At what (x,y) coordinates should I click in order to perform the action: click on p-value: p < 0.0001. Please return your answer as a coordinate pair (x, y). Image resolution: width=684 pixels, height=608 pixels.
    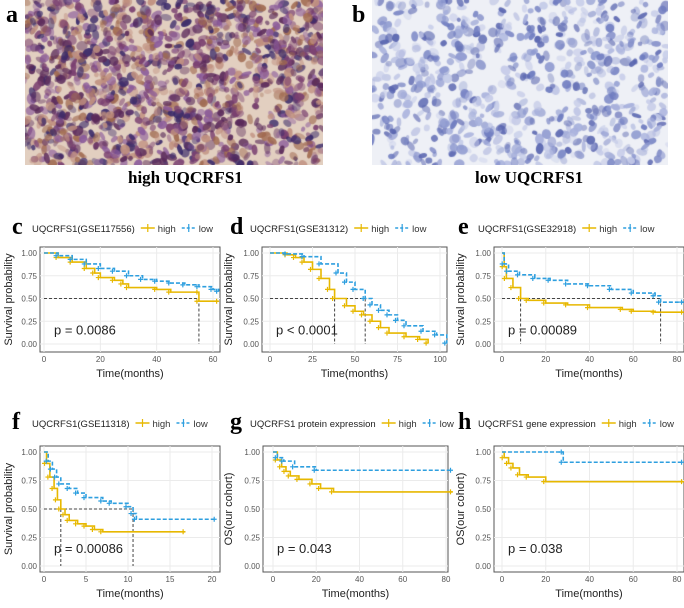
    Looking at the image, I should click on (307, 329).